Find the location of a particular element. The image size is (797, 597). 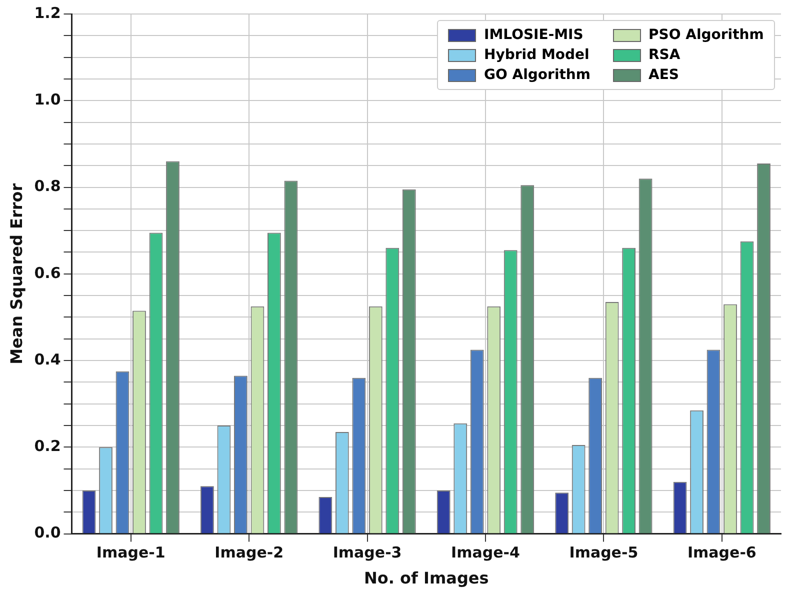

y-axis-title: Mean Squared Error is located at coordinates (16, 273).